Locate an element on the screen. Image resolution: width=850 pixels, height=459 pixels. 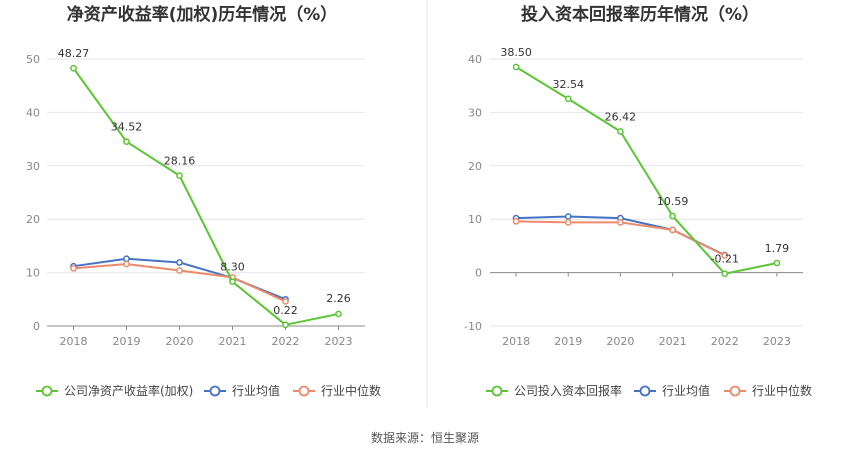
chart-title: 投入资本回报率历年情况（%） is located at coordinates (640, 14).